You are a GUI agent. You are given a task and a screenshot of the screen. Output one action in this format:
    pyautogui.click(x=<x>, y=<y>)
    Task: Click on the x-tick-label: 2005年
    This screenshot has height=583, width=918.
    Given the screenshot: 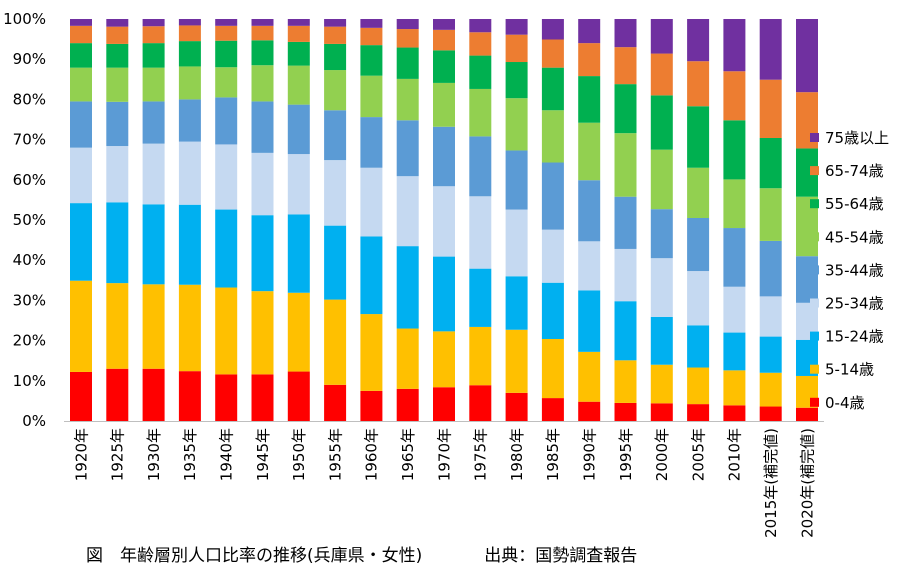 What is the action you would take?
    pyautogui.click(x=698, y=454)
    